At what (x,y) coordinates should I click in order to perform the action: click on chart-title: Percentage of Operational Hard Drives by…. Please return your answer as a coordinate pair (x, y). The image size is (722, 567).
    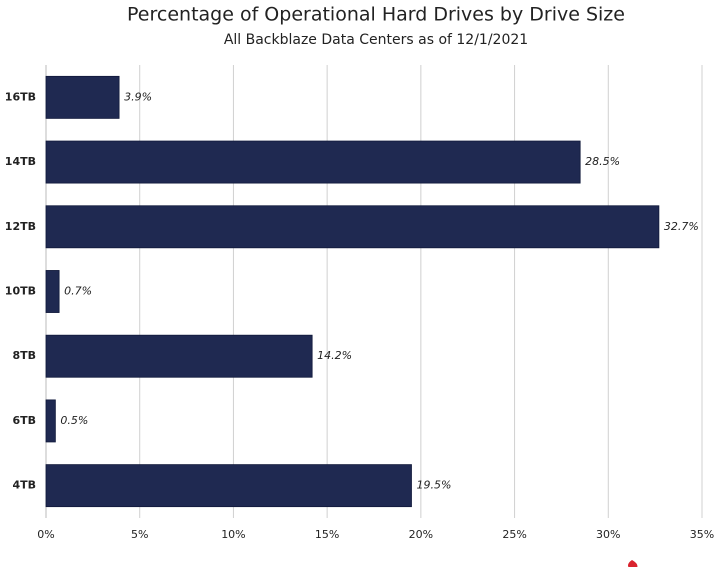
    Looking at the image, I should click on (376, 15).